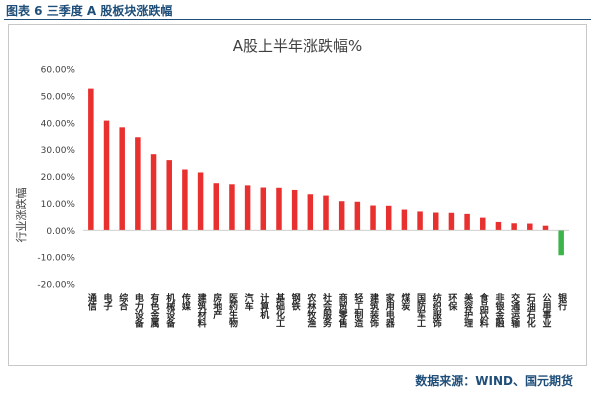 This screenshot has width=595, height=405. I want to click on y-tick-label: 50.00%, so click(58, 97).